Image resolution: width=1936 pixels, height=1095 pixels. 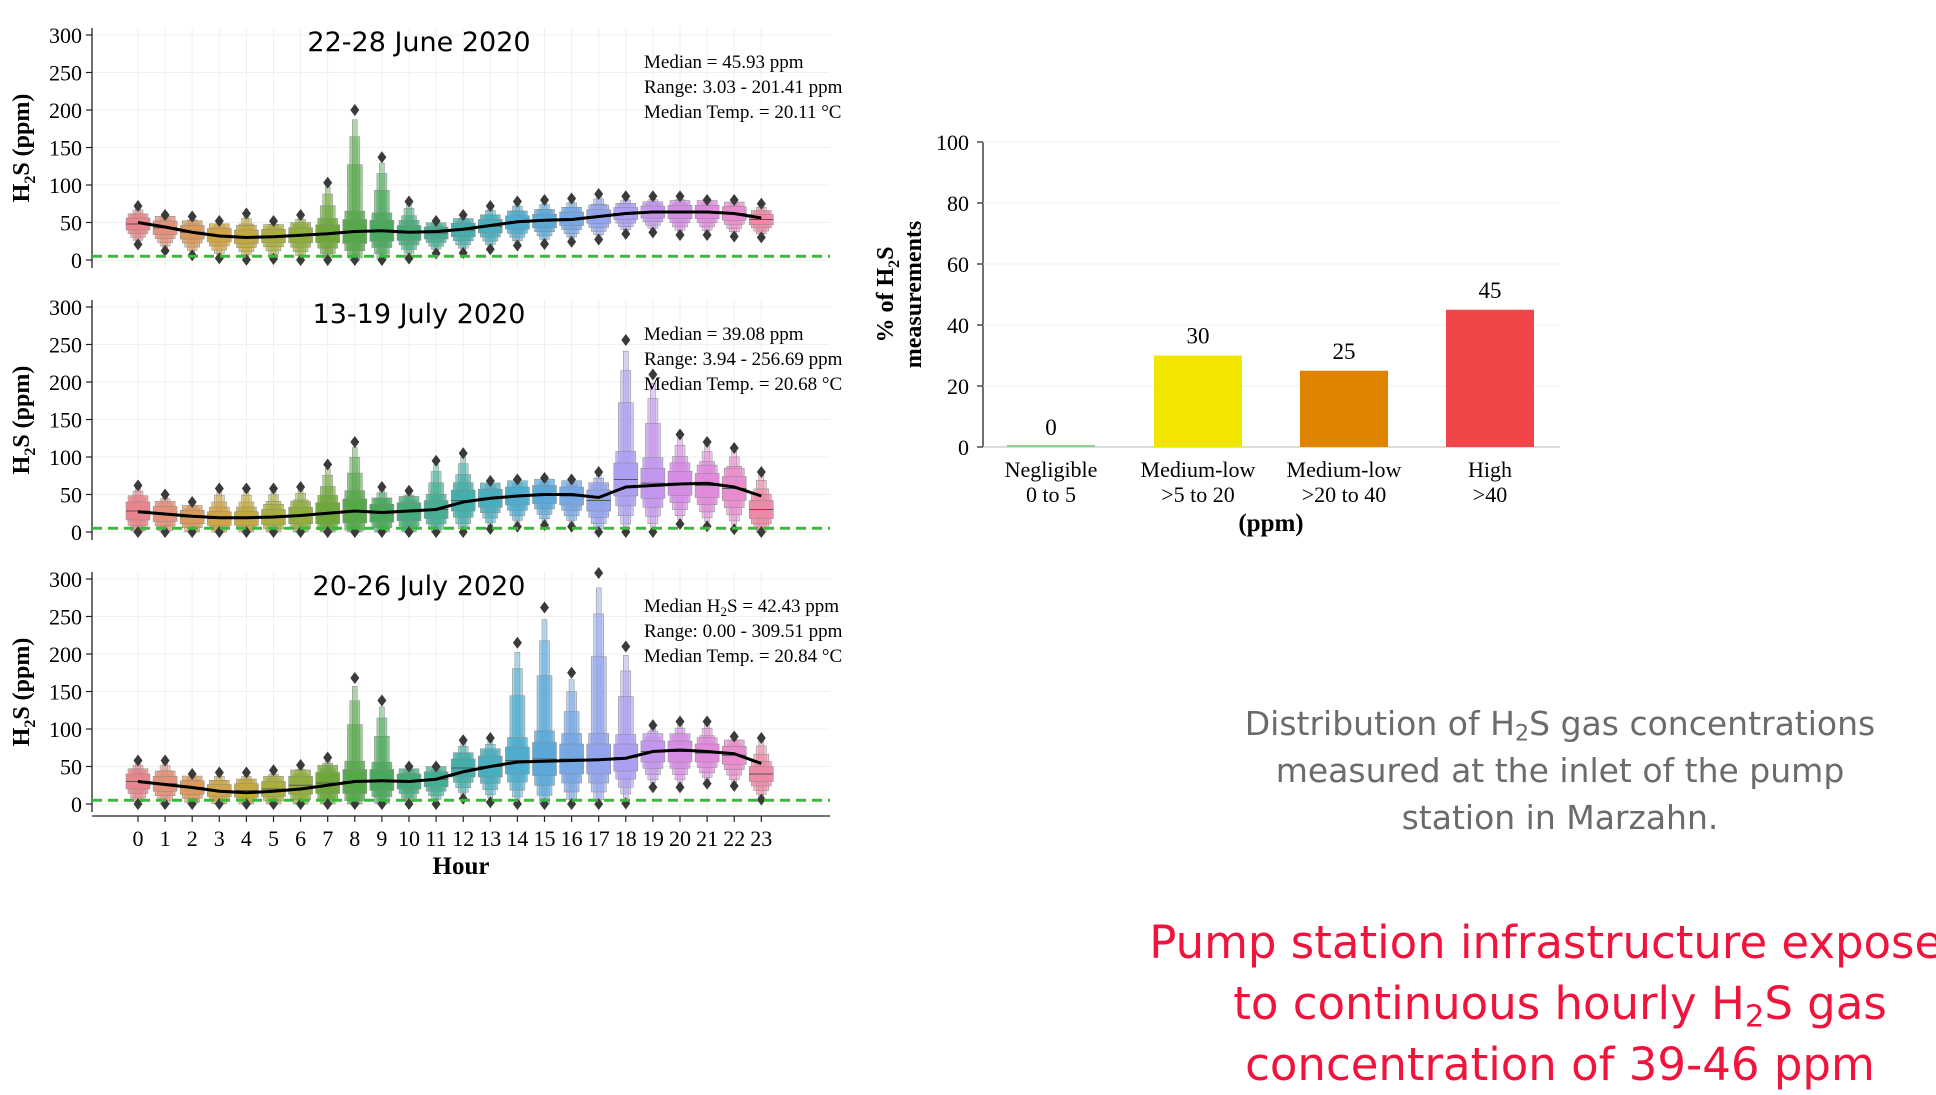 What do you see at coordinates (571, 503) in the screenshot?
I see `hour-16-boxen` at bounding box center [571, 503].